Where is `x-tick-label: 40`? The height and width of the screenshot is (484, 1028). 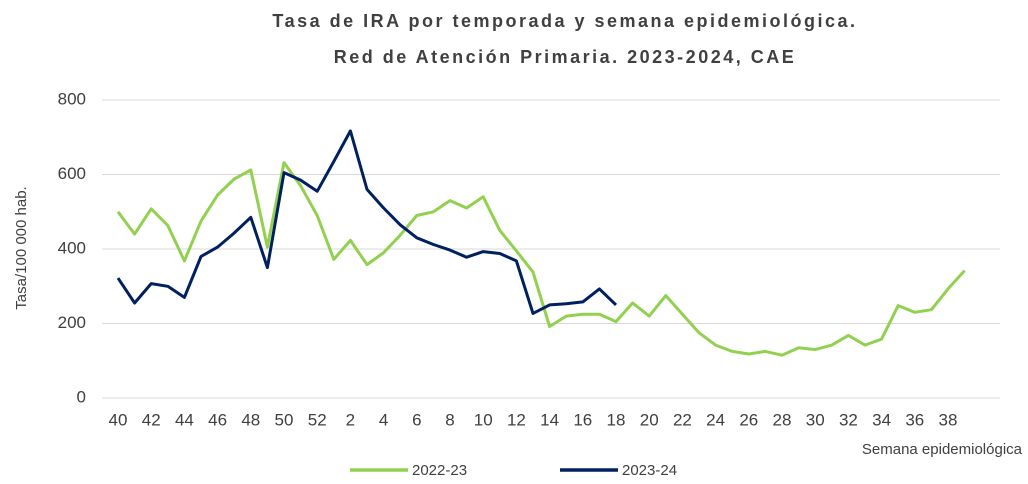
x-tick-label: 40 is located at coordinates (118, 419).